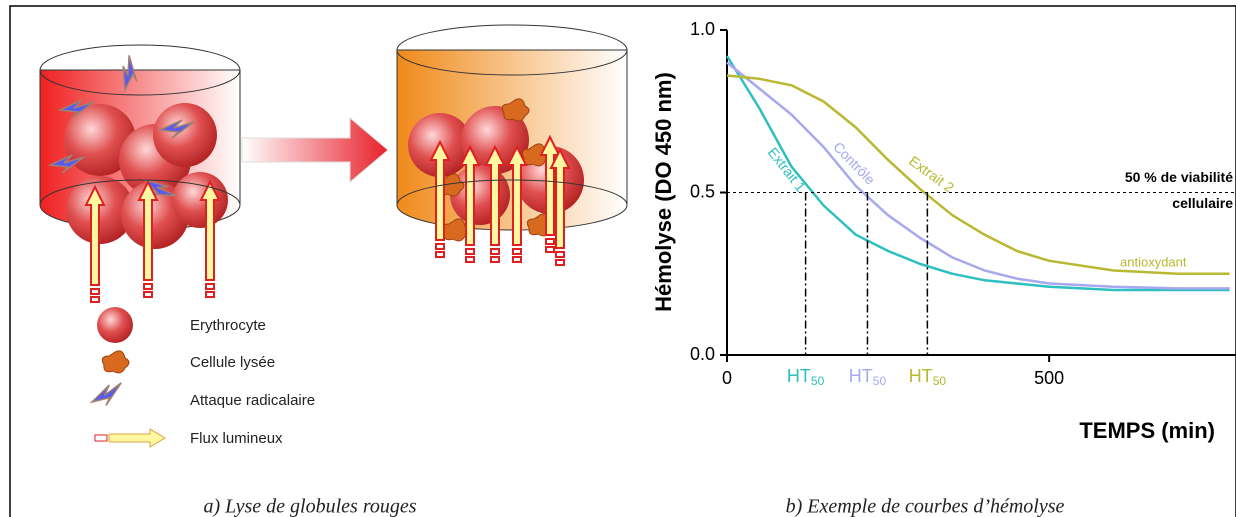  Describe the element at coordinates (236, 438) in the screenshot. I see `legend-text: Flux lumineux` at that location.